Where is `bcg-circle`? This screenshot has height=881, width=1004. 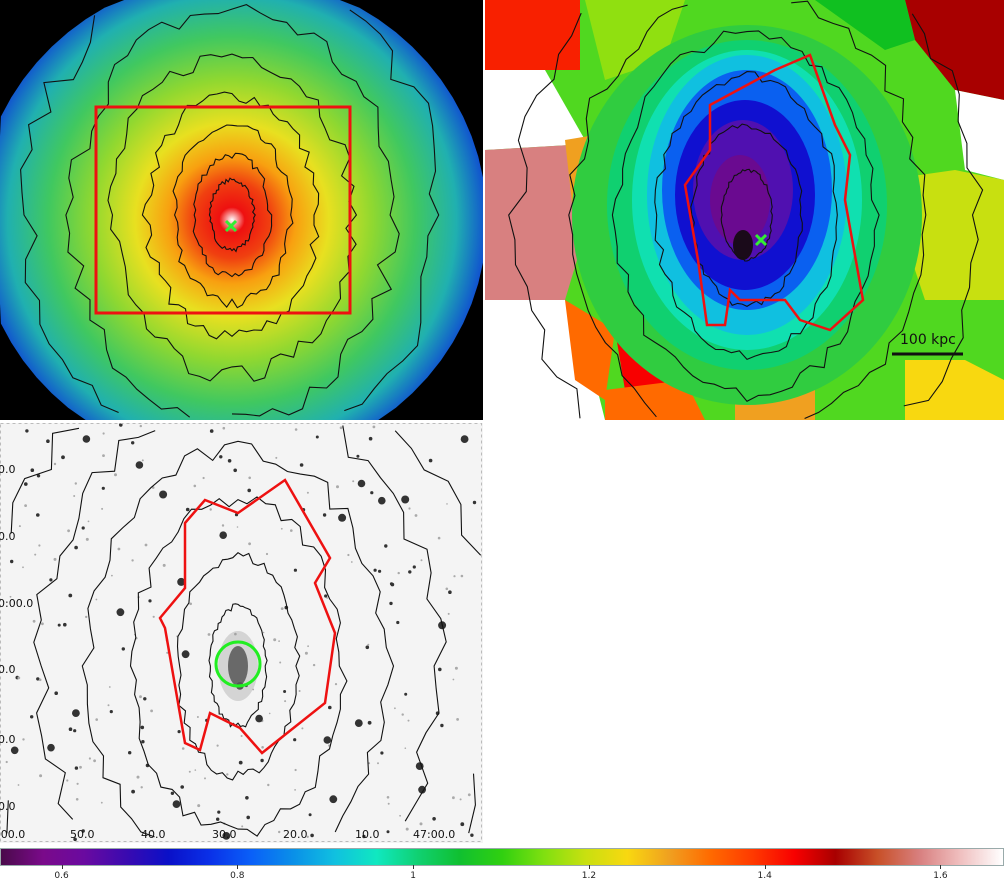 bcg-circle is located at coordinates (238, 664).